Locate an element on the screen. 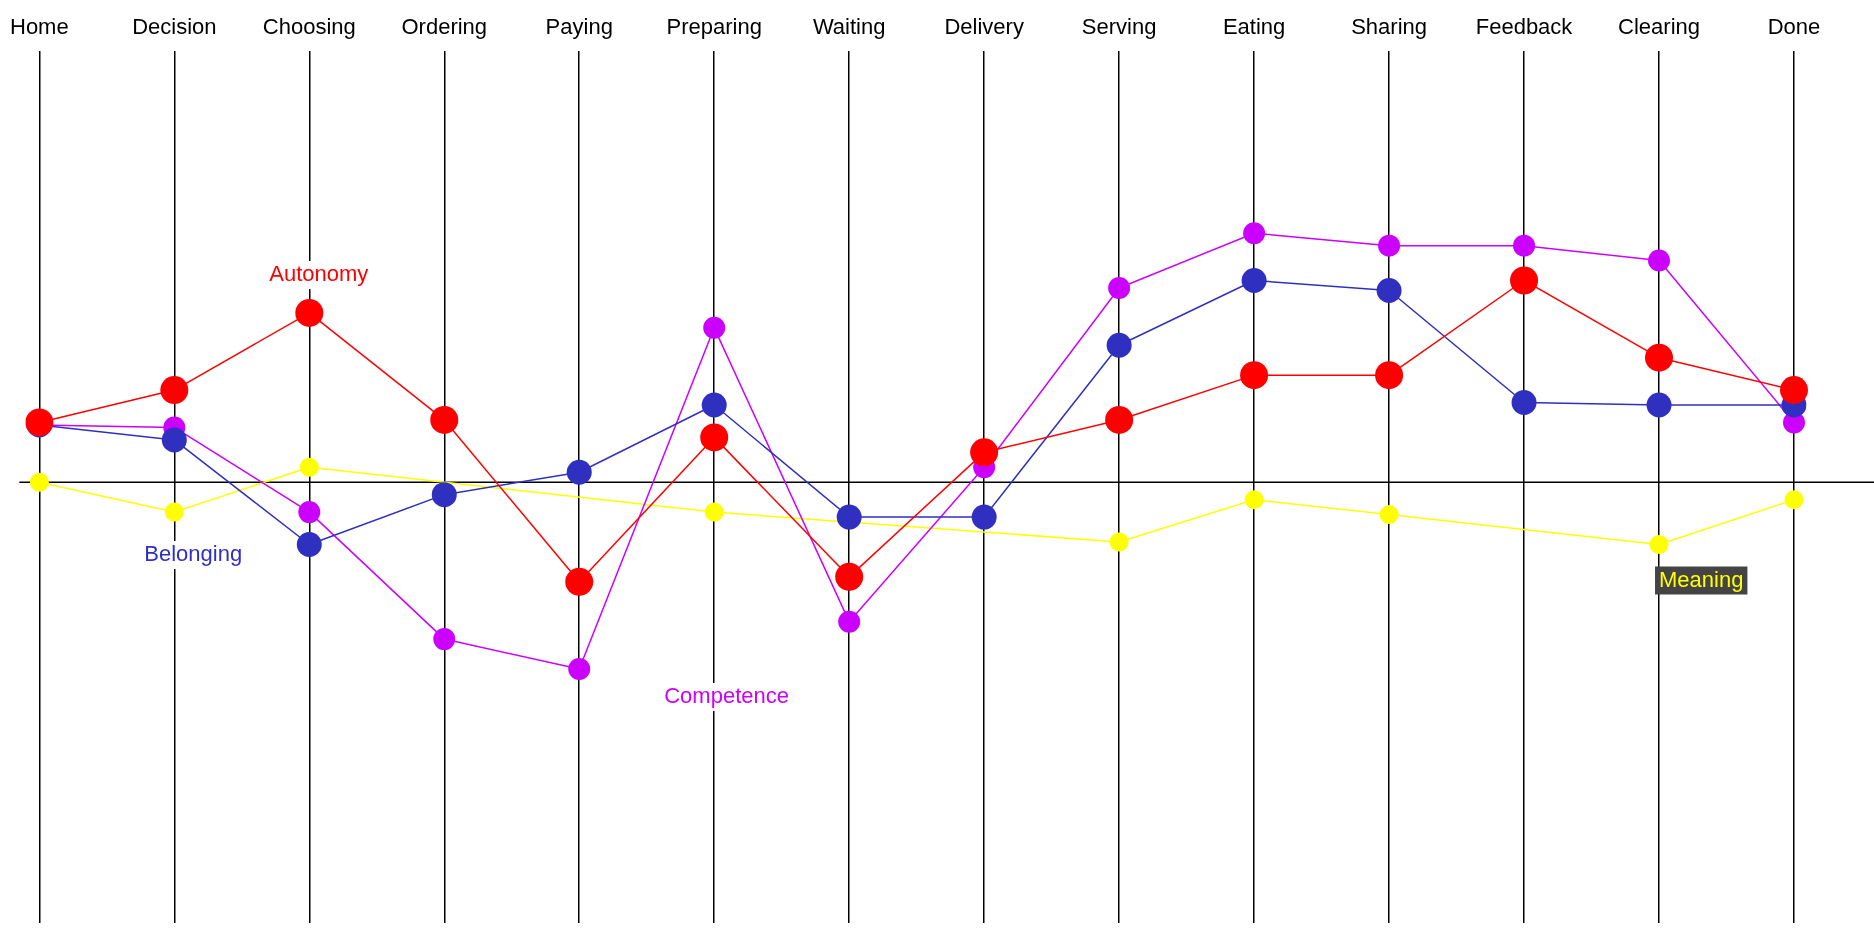  x-tick-label: Serving is located at coordinates (1119, 27).